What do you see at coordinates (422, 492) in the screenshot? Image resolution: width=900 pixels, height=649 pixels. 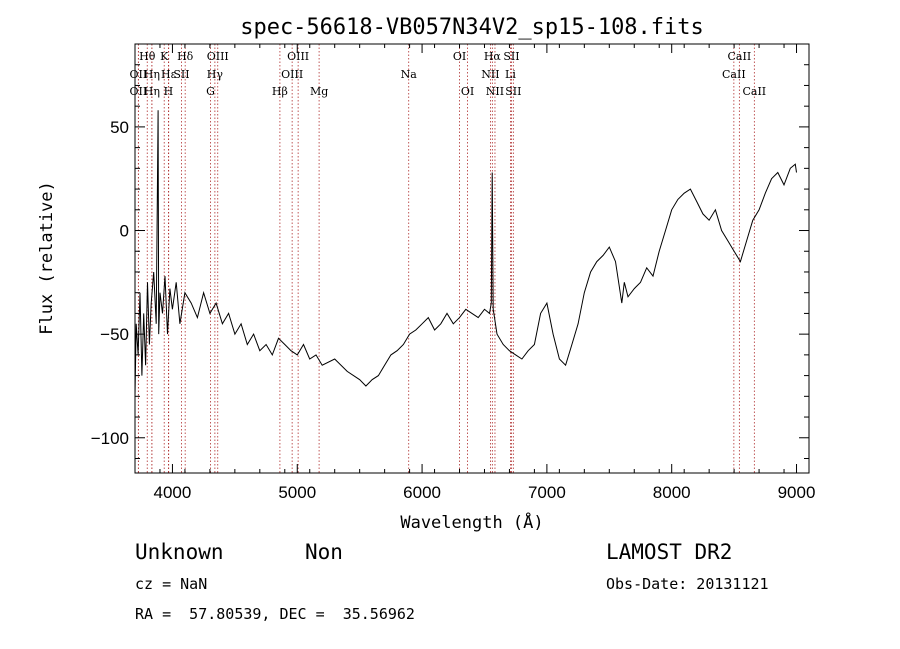 I see `x-tick-label: 6000` at bounding box center [422, 492].